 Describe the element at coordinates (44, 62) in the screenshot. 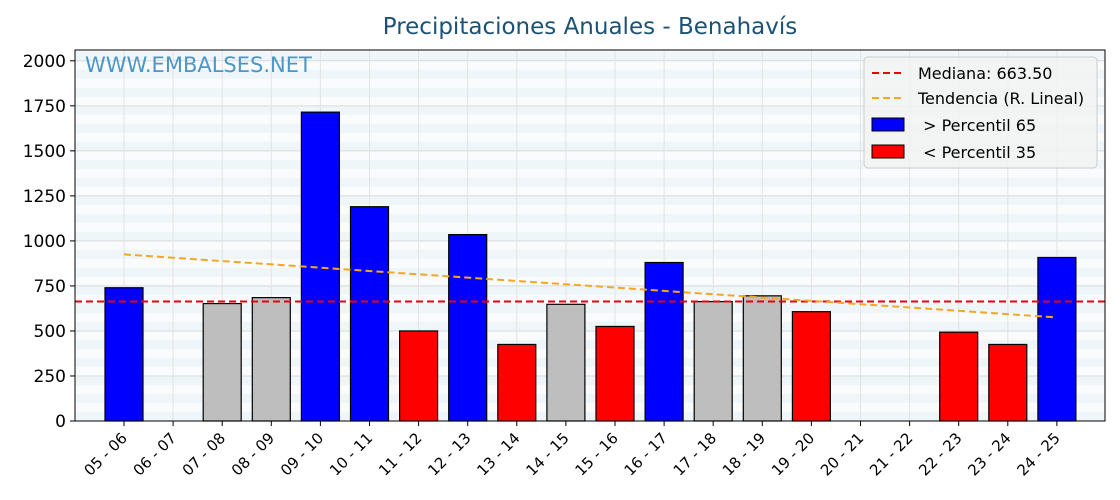

I see `y-tick-label: 2000` at that location.